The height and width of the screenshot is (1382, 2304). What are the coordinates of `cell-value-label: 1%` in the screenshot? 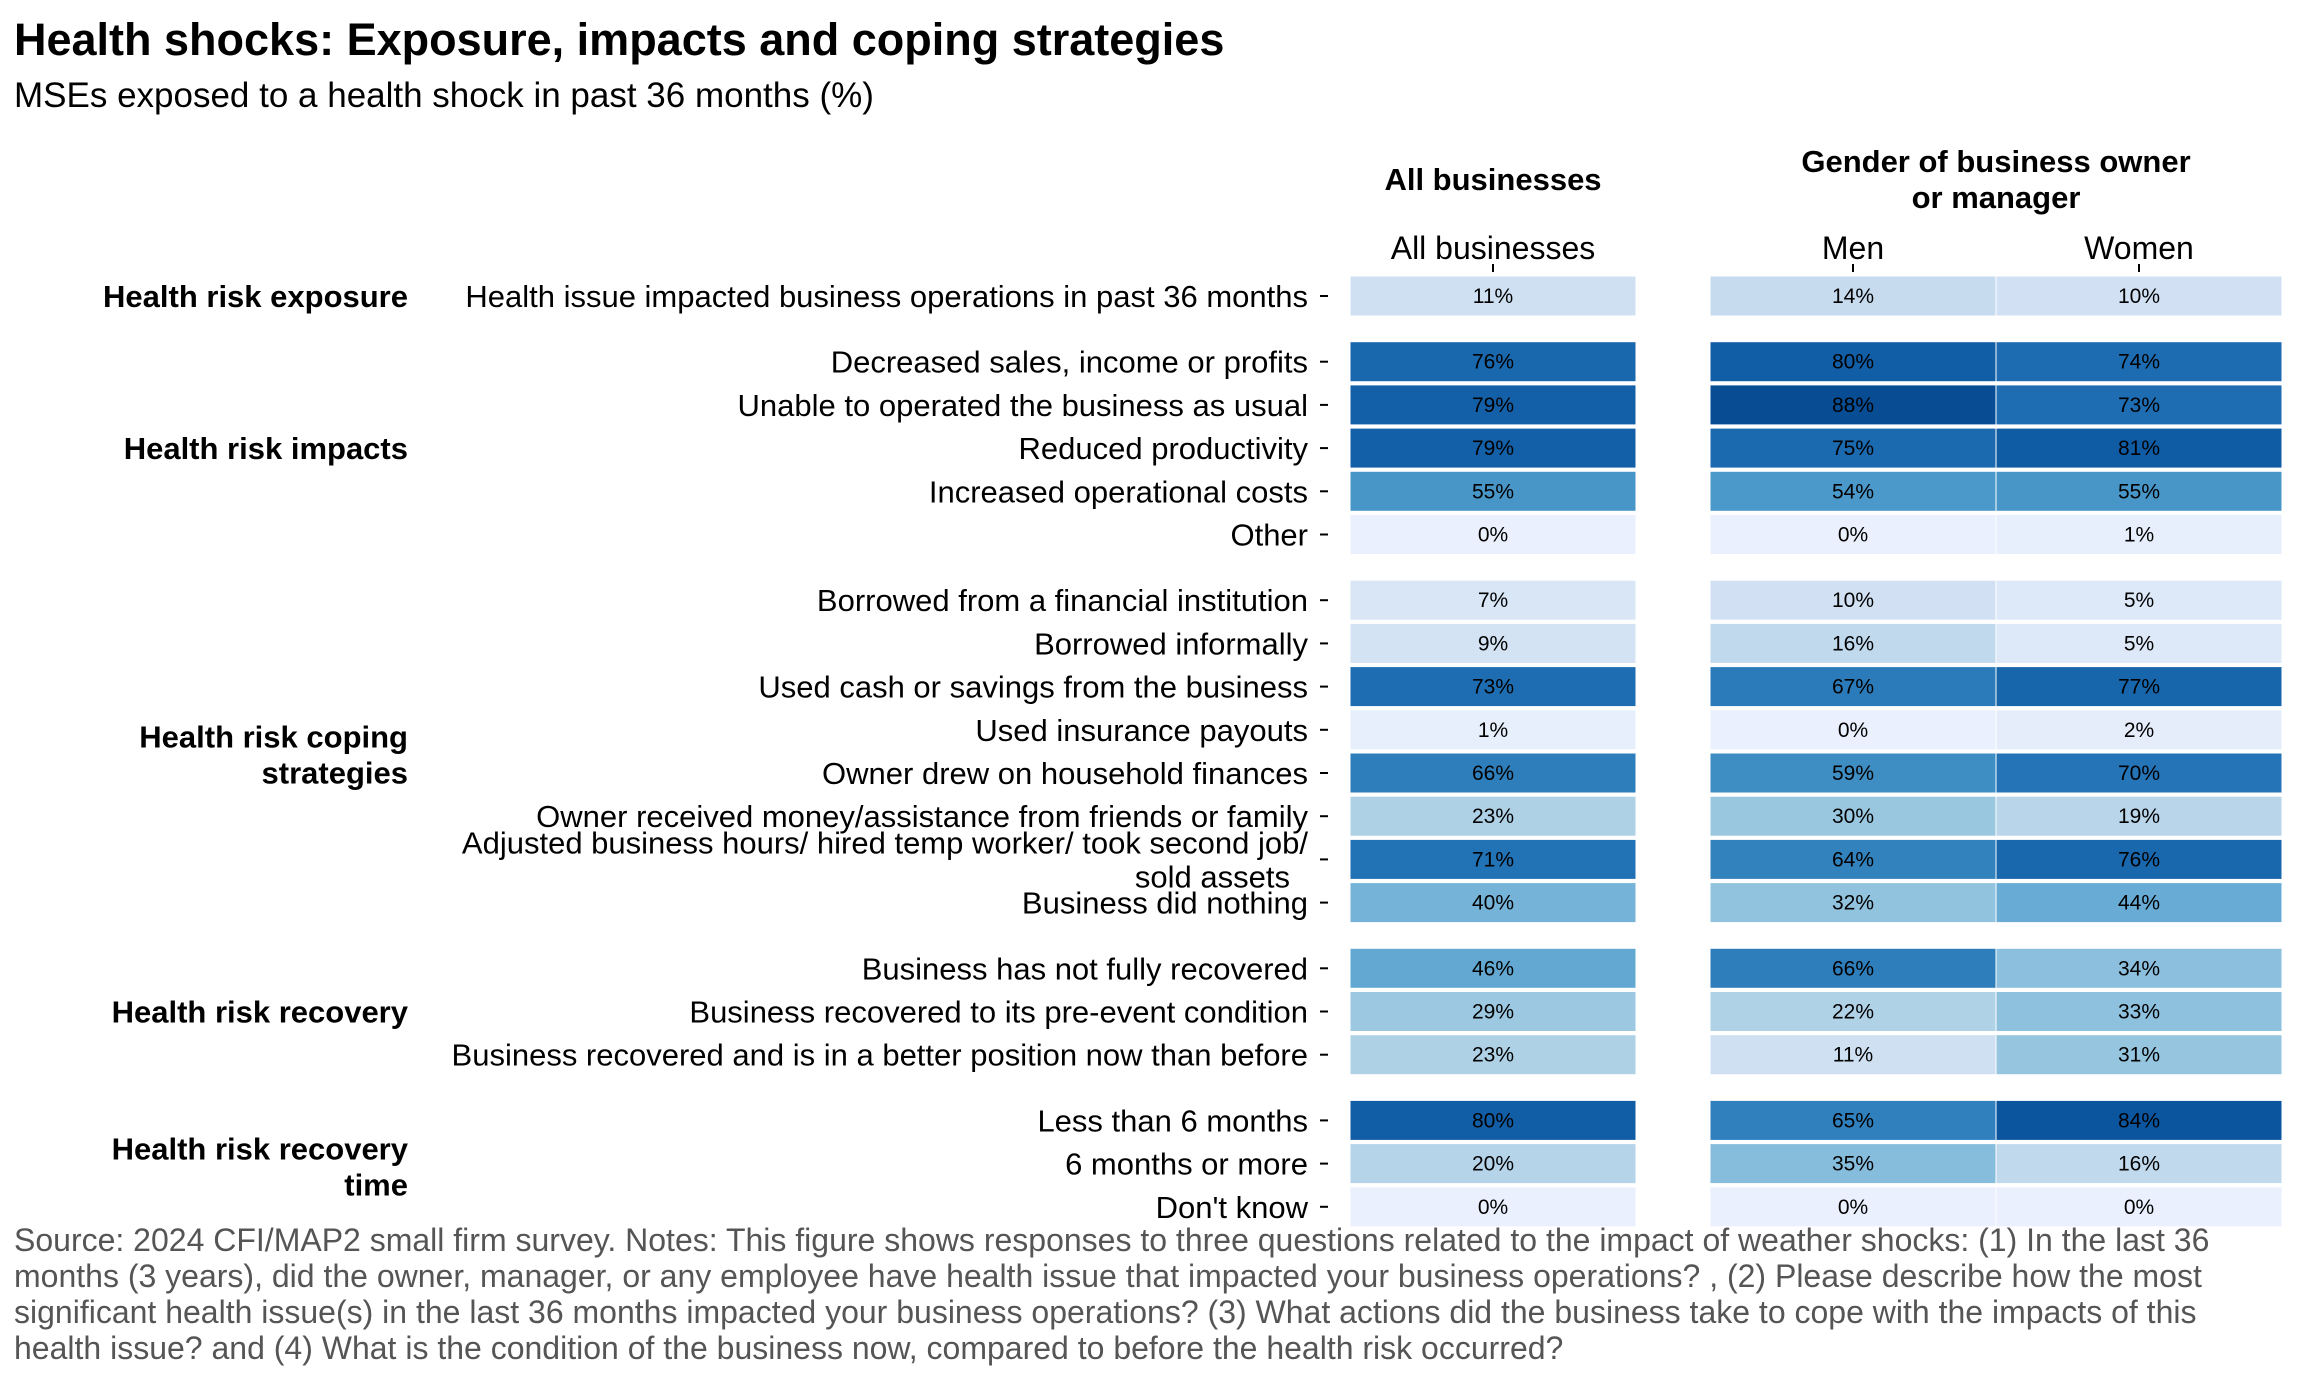 It's located at (1493, 730).